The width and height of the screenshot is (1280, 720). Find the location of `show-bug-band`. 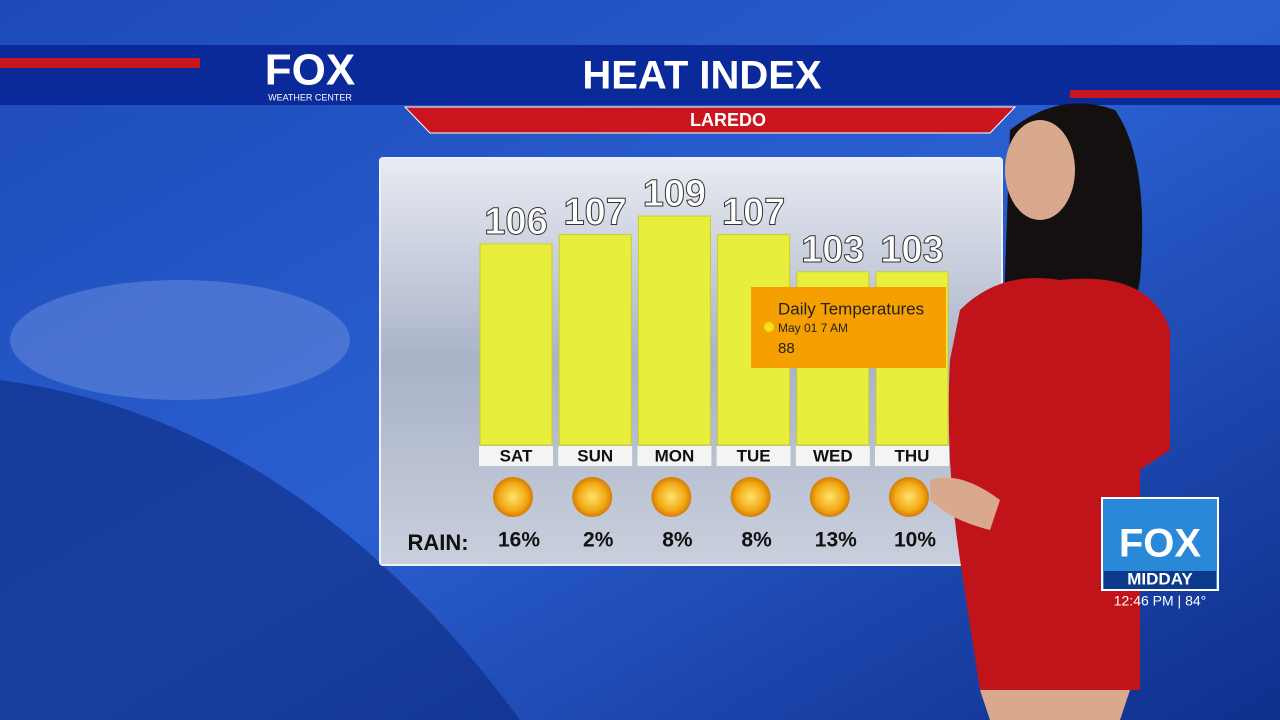

show-bug-band is located at coordinates (1160, 580).